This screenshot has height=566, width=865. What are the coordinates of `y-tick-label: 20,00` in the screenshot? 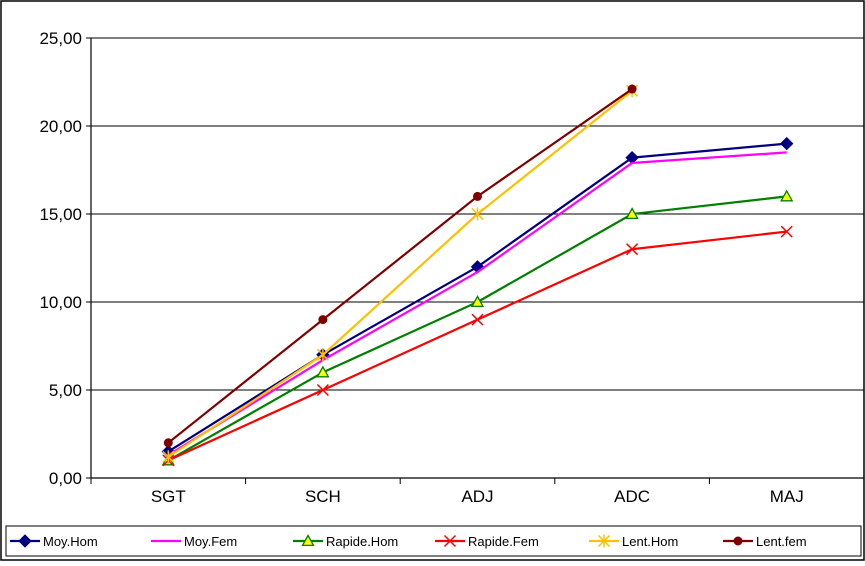 It's located at (60, 126).